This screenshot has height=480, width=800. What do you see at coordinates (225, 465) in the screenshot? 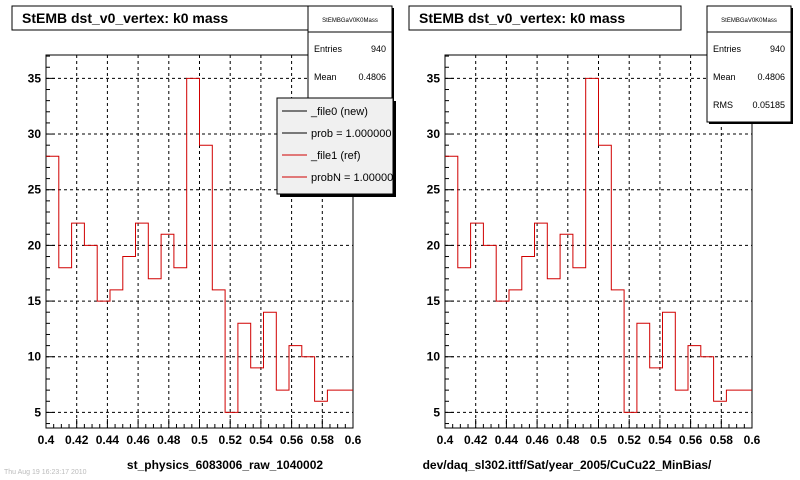
I see `x-axis-label: st_physics_6083006_raw_1040002` at bounding box center [225, 465].